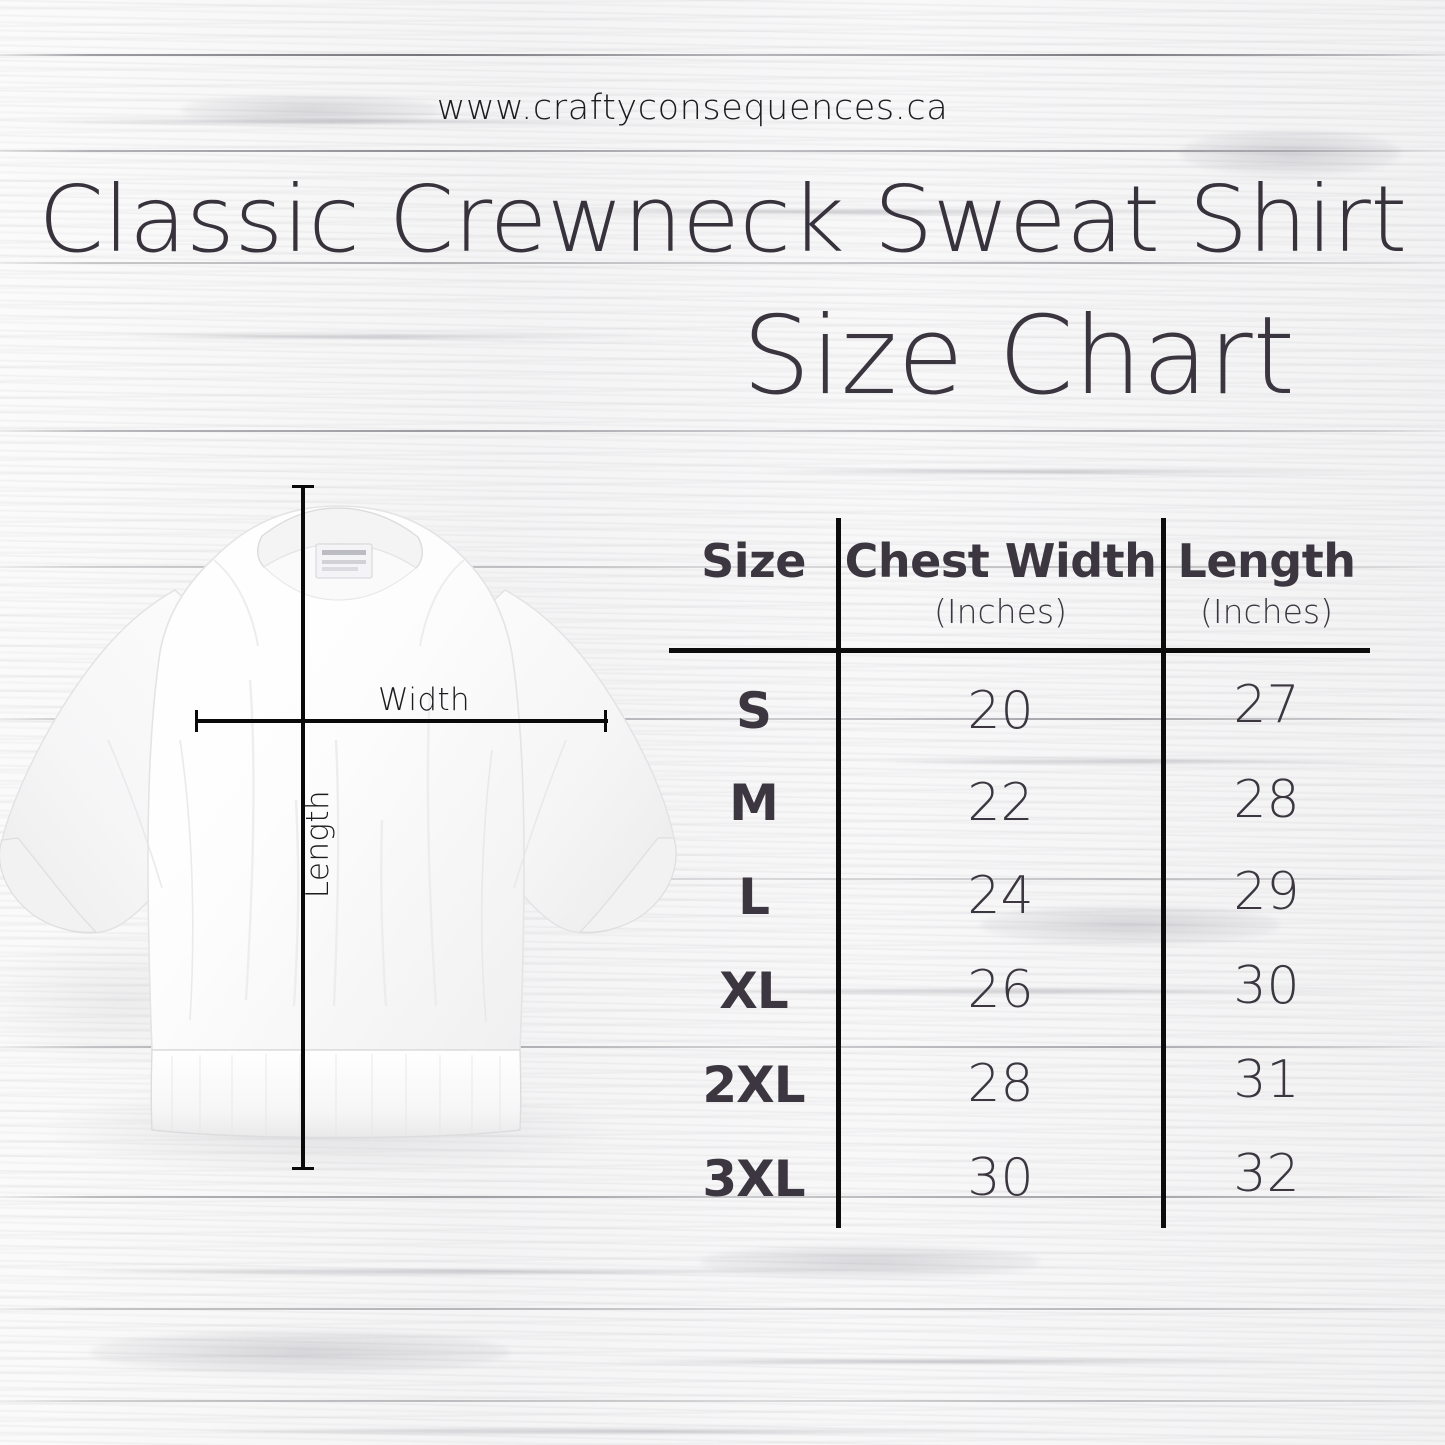 The width and height of the screenshot is (1445, 1445). I want to click on website-url: www.craftyconsequences.ca, so click(692, 108).